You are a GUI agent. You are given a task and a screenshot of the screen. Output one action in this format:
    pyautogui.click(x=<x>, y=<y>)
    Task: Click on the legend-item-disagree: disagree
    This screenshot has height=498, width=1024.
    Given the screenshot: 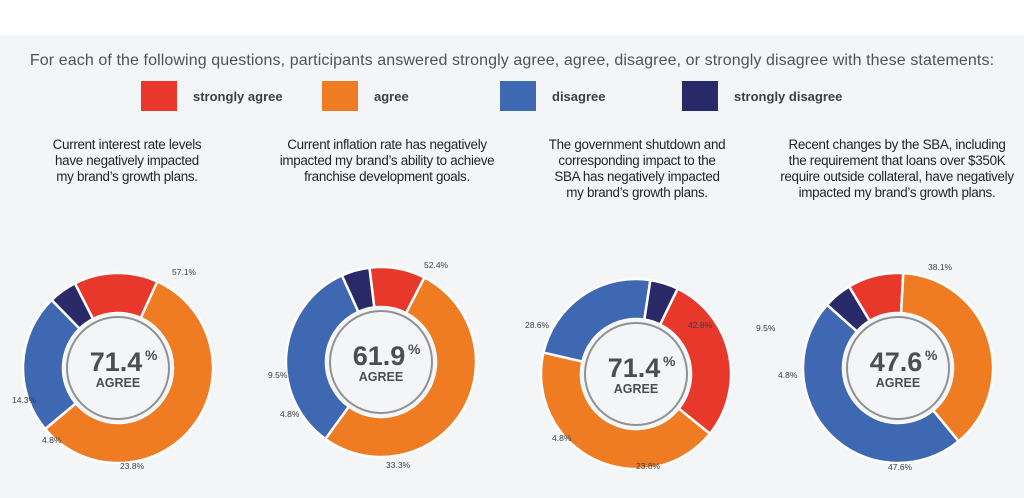 What is the action you would take?
    pyautogui.click(x=552, y=96)
    